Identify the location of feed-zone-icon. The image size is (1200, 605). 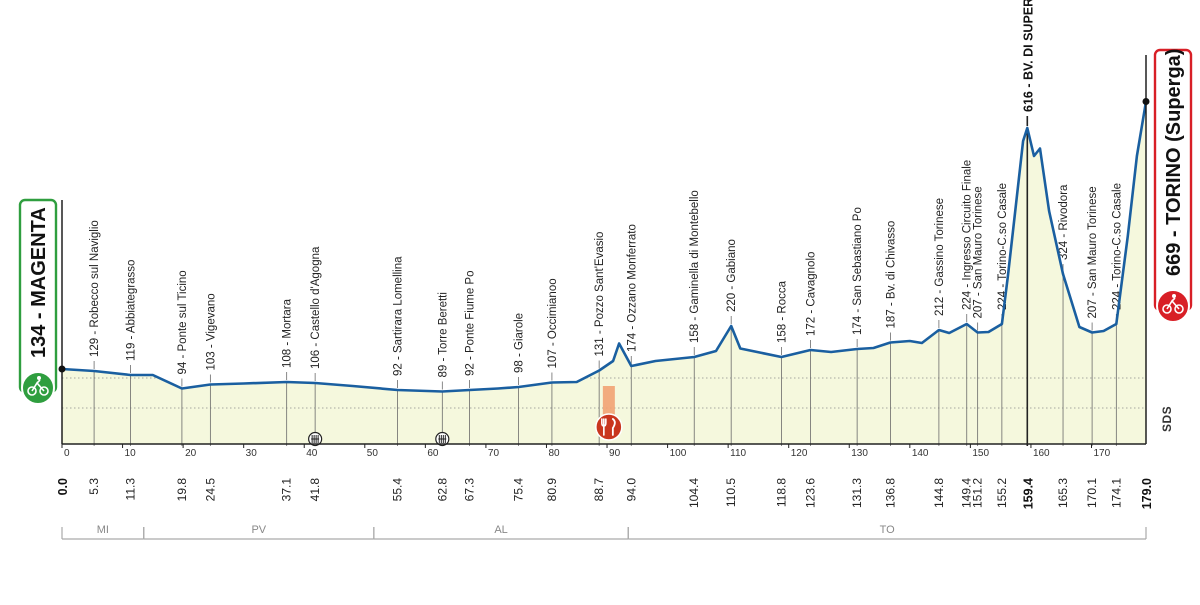
(609, 427).